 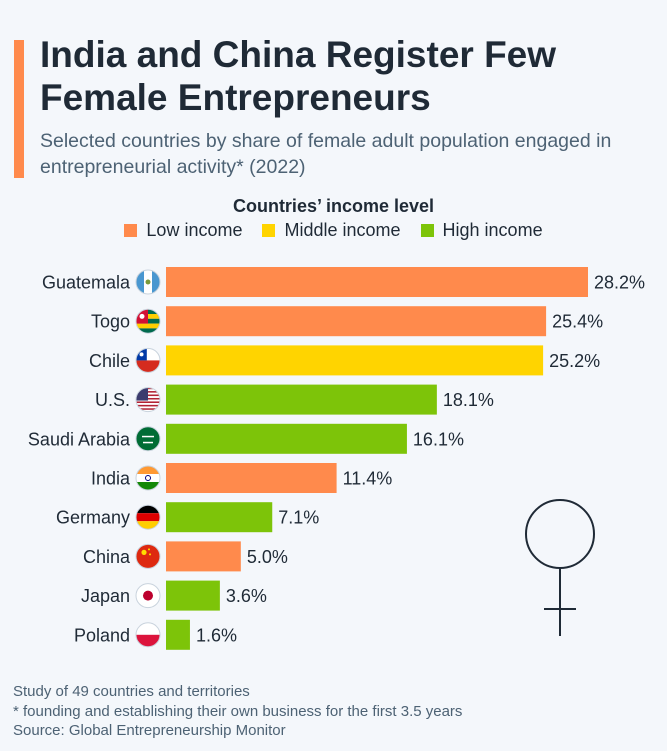 I want to click on legend-swatch-high, so click(x=427, y=230).